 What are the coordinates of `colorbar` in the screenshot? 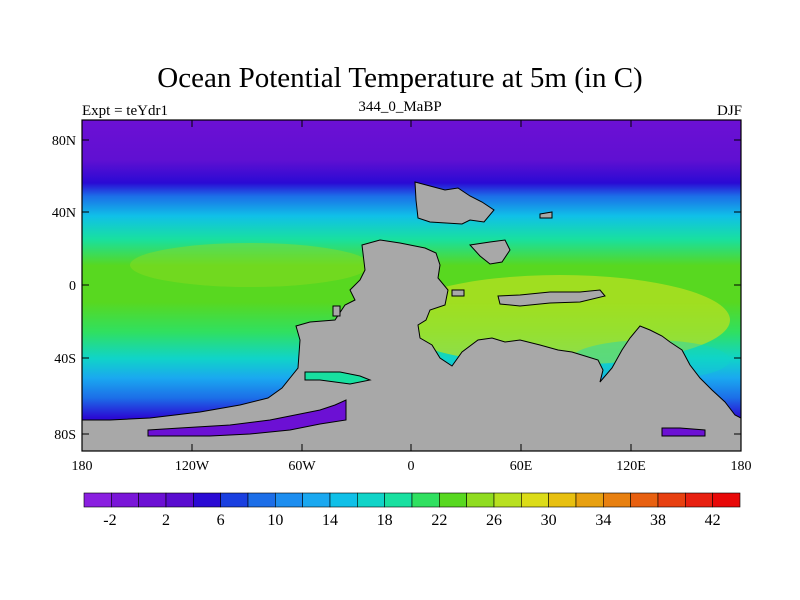 It's located at (412, 500).